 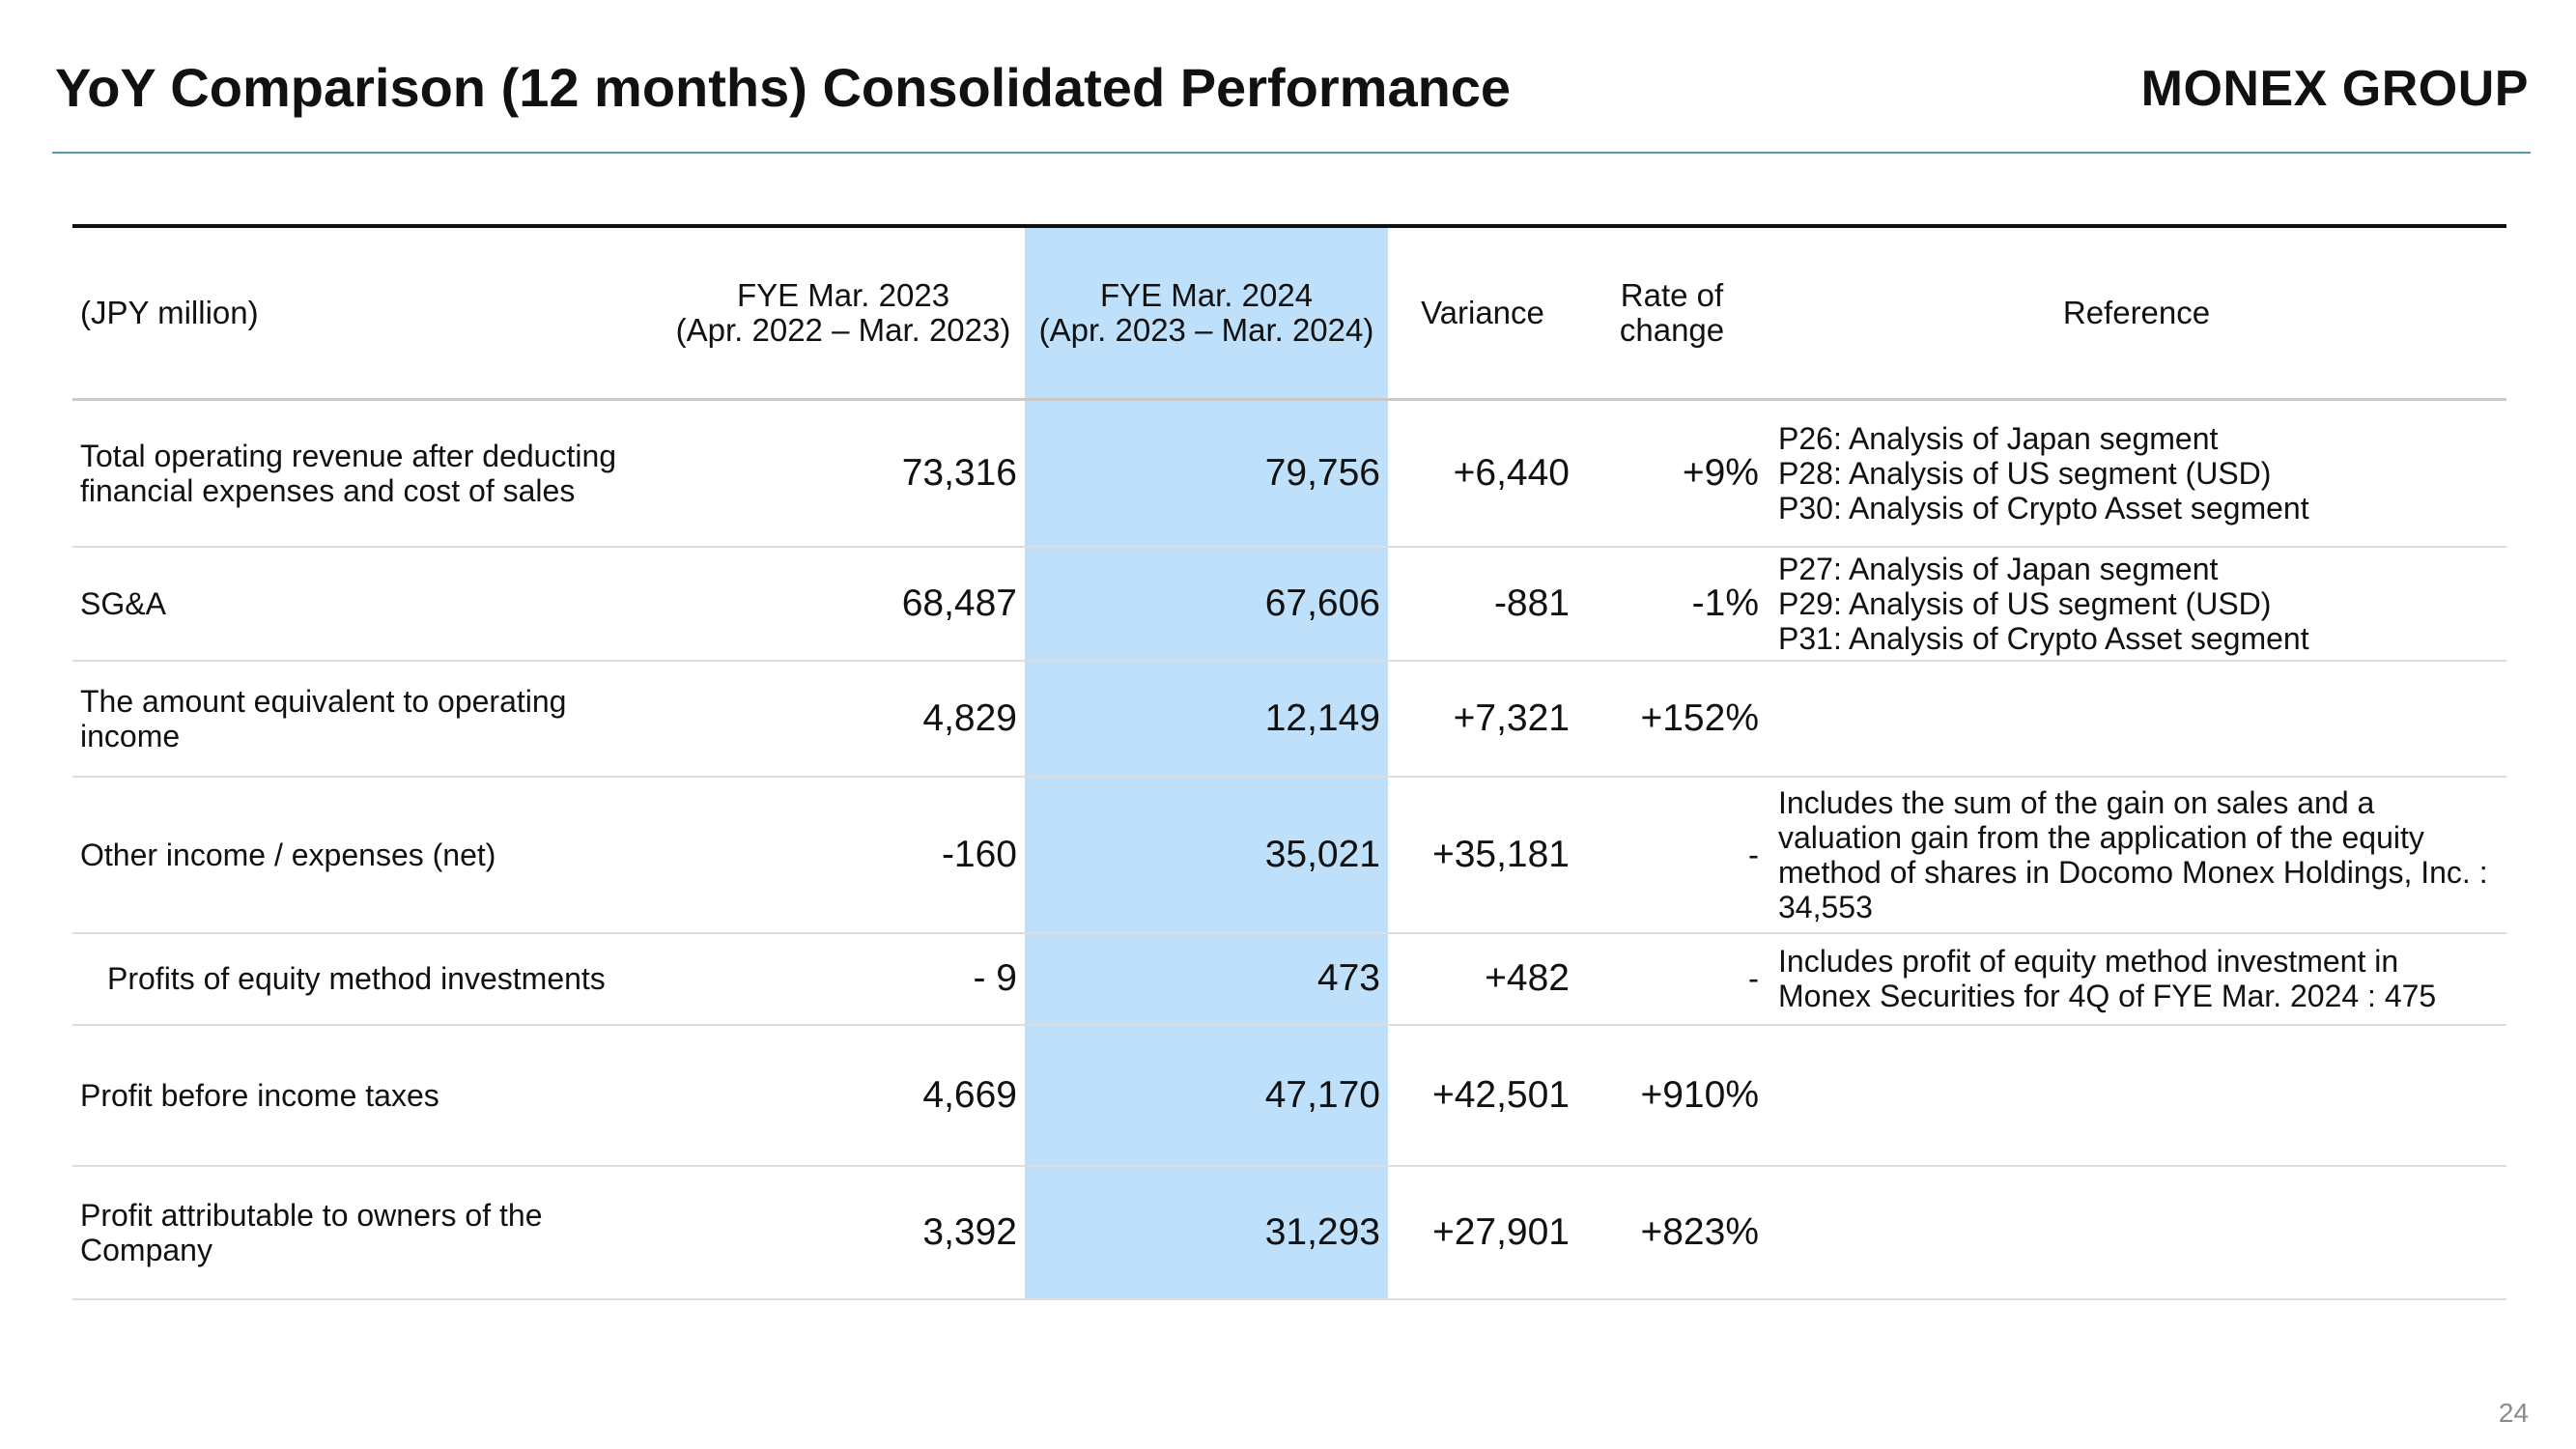 What do you see at coordinates (2025, 603) in the screenshot?
I see `reference-line: P29: Analysis of US segment (USD)` at bounding box center [2025, 603].